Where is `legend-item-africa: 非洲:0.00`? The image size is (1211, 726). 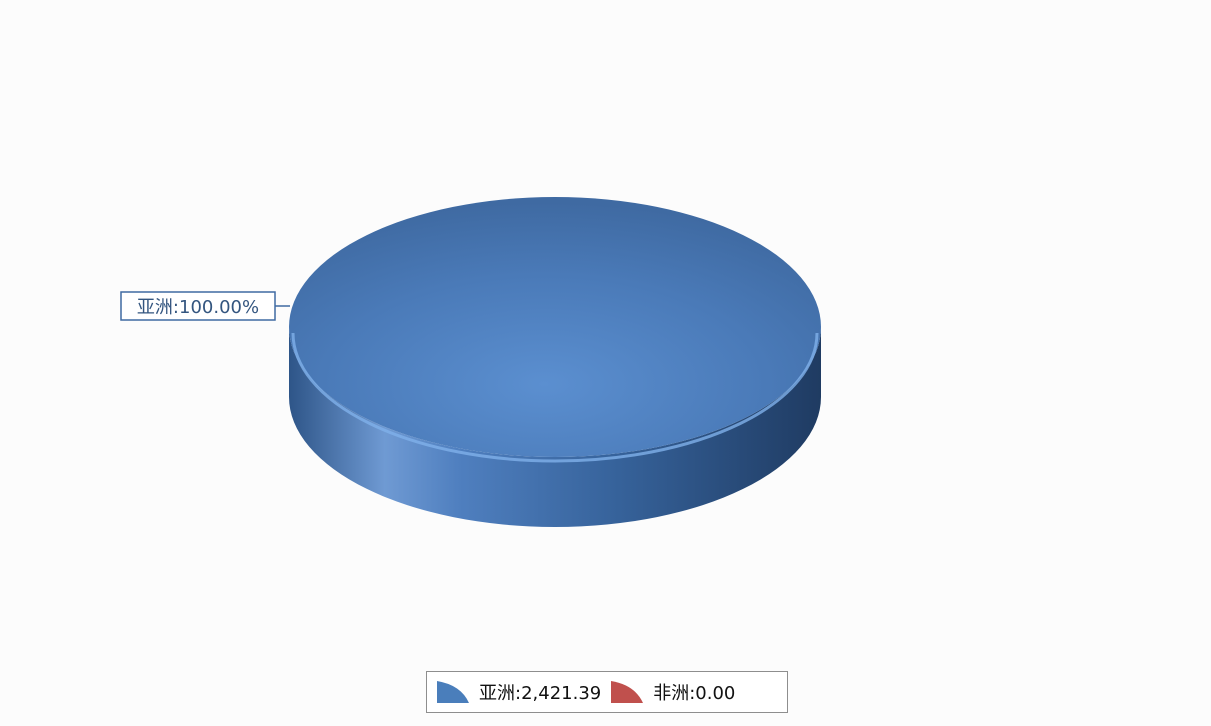 legend-item-africa: 非洲:0.00 is located at coordinates (672, 692).